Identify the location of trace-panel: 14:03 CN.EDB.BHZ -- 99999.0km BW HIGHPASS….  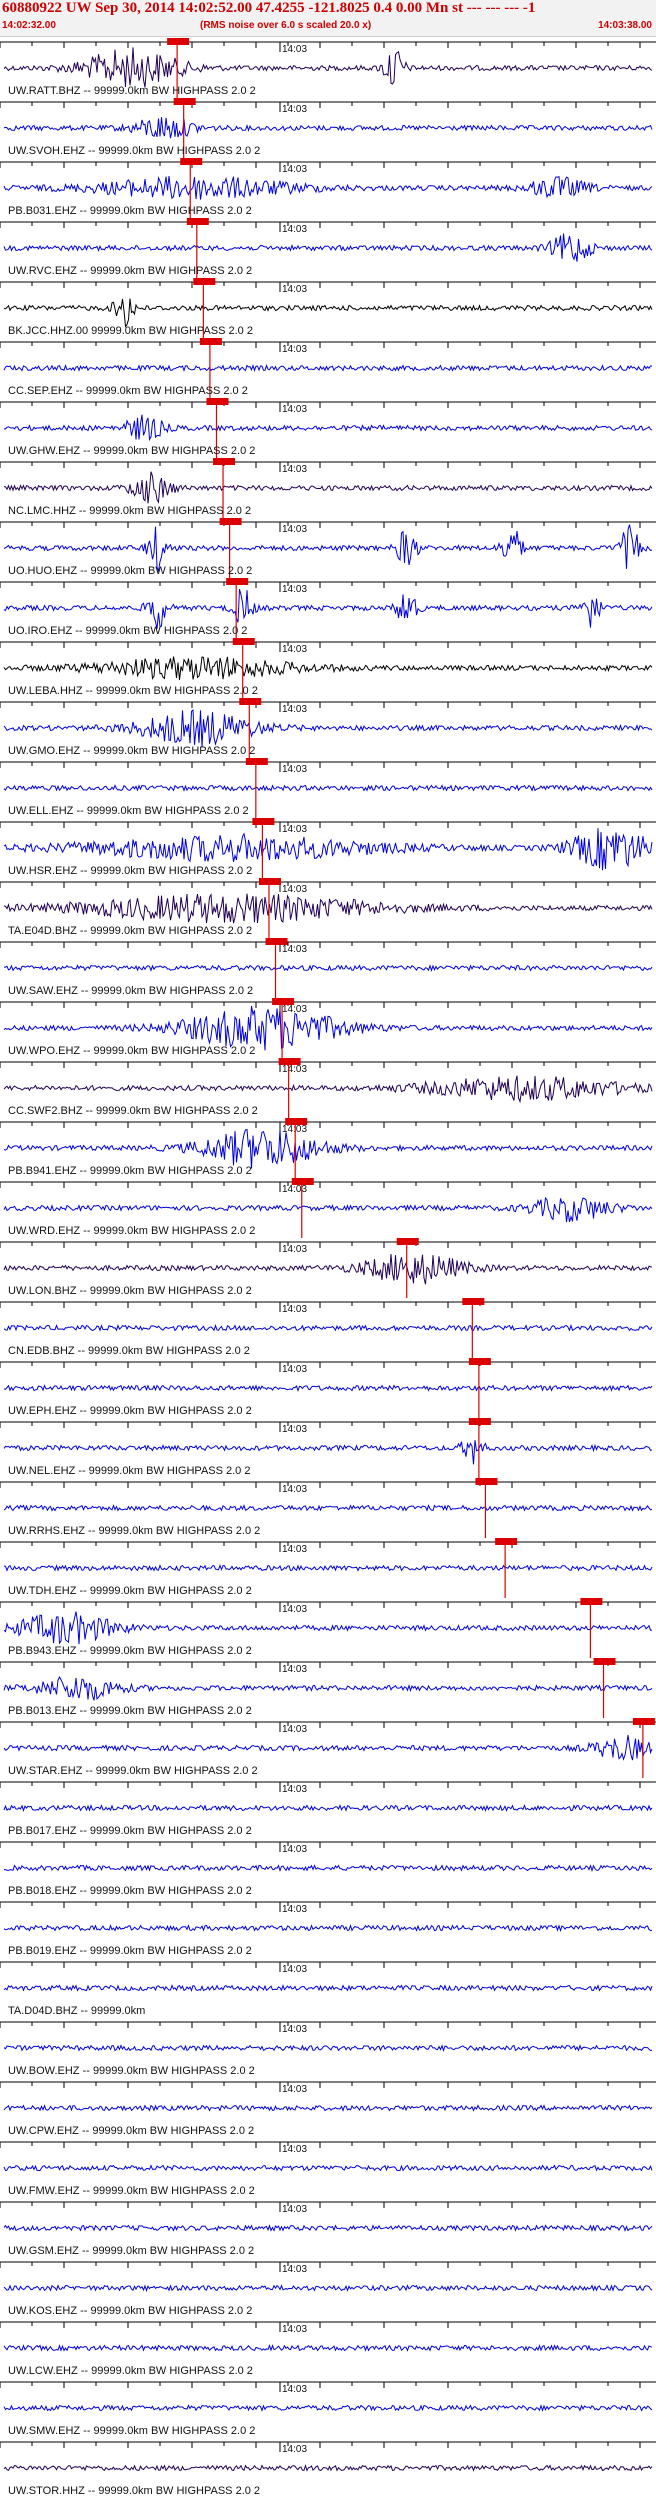
(328, 1328).